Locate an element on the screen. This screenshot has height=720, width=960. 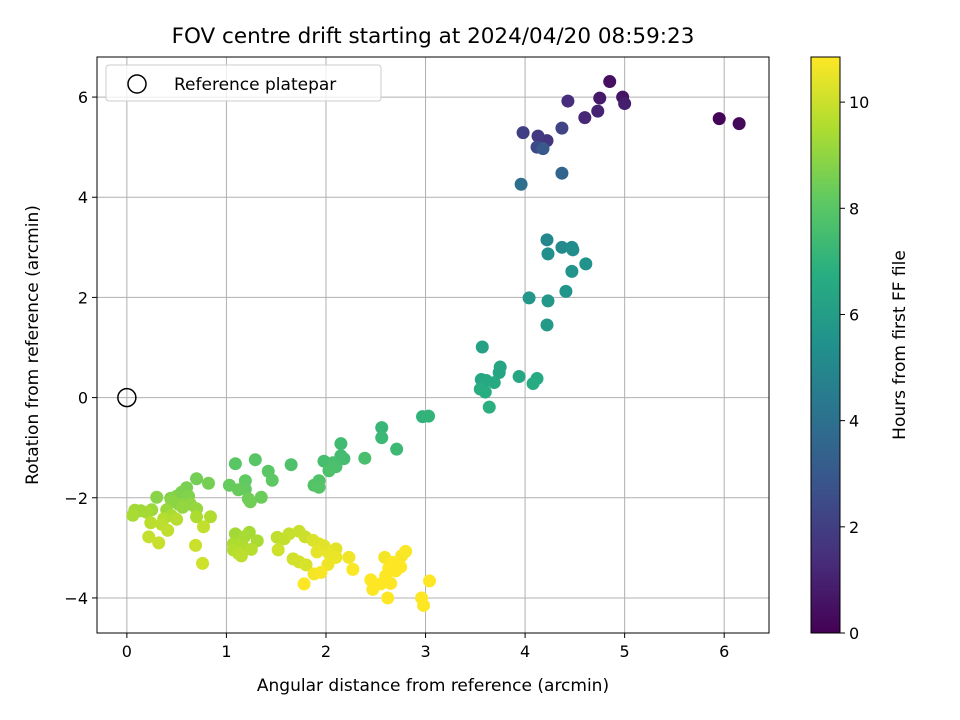
x-axis-ticks: 0 1 2 3 4 5 6 is located at coordinates (425, 647).